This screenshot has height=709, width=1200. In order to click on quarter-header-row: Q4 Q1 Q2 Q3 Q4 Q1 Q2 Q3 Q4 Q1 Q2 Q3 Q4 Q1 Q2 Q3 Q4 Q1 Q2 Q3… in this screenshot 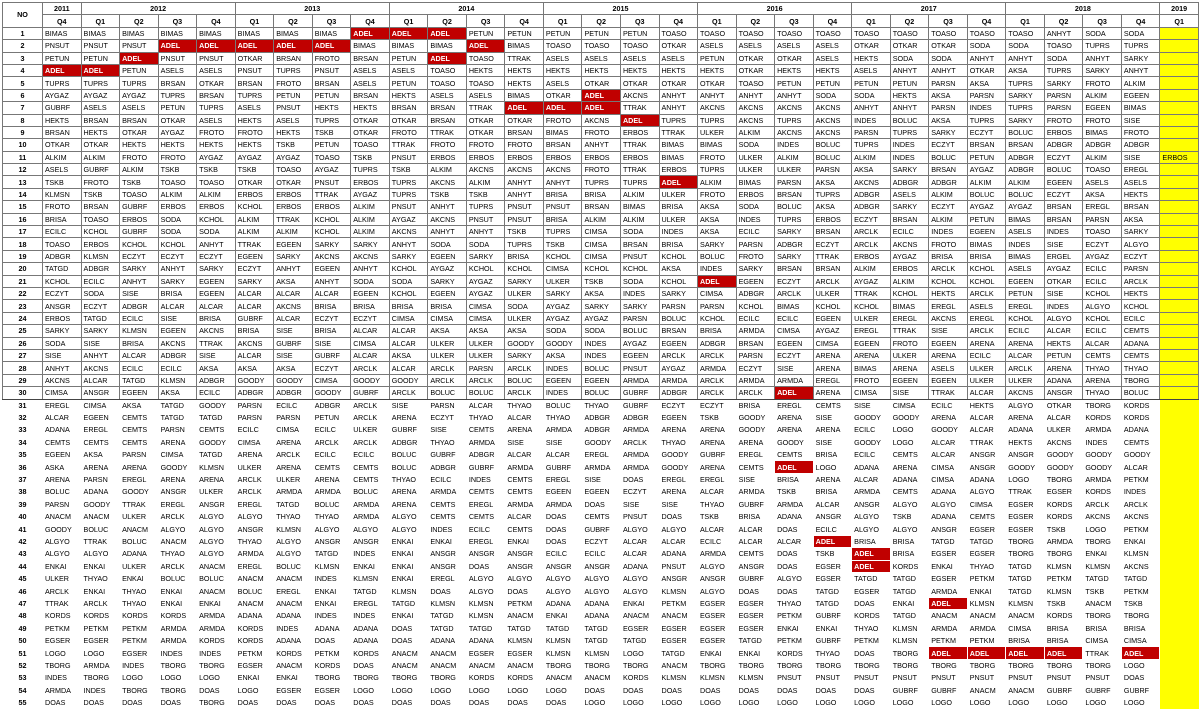, I will do `click(601, 21)`.